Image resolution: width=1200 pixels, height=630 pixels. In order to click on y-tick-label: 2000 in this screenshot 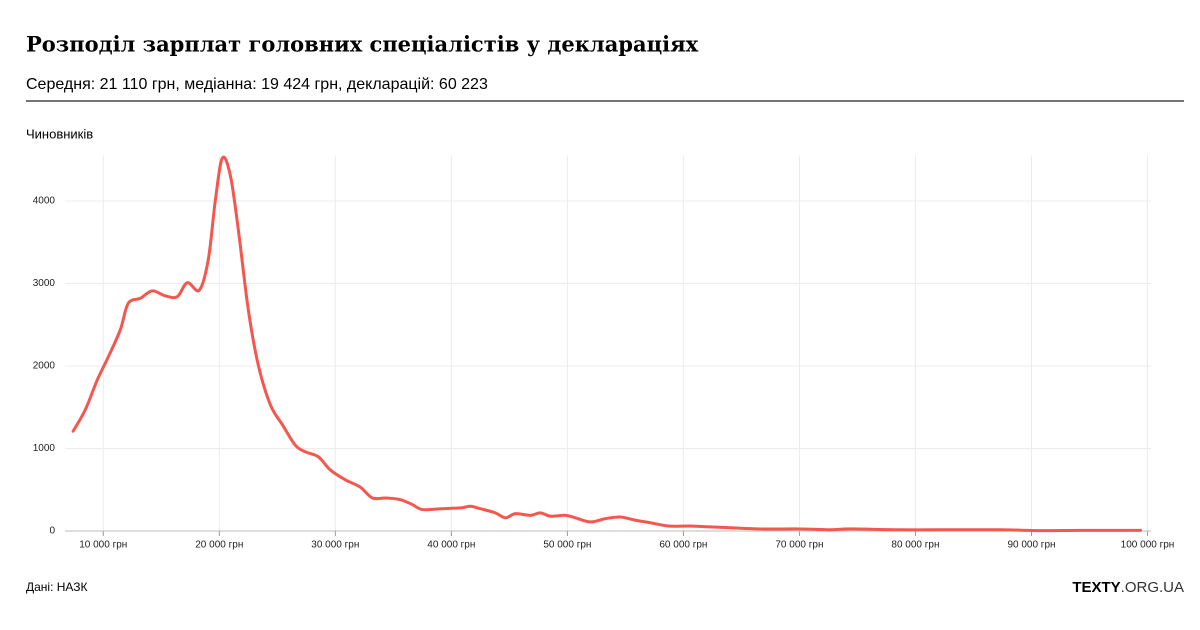, I will do `click(44, 366)`.